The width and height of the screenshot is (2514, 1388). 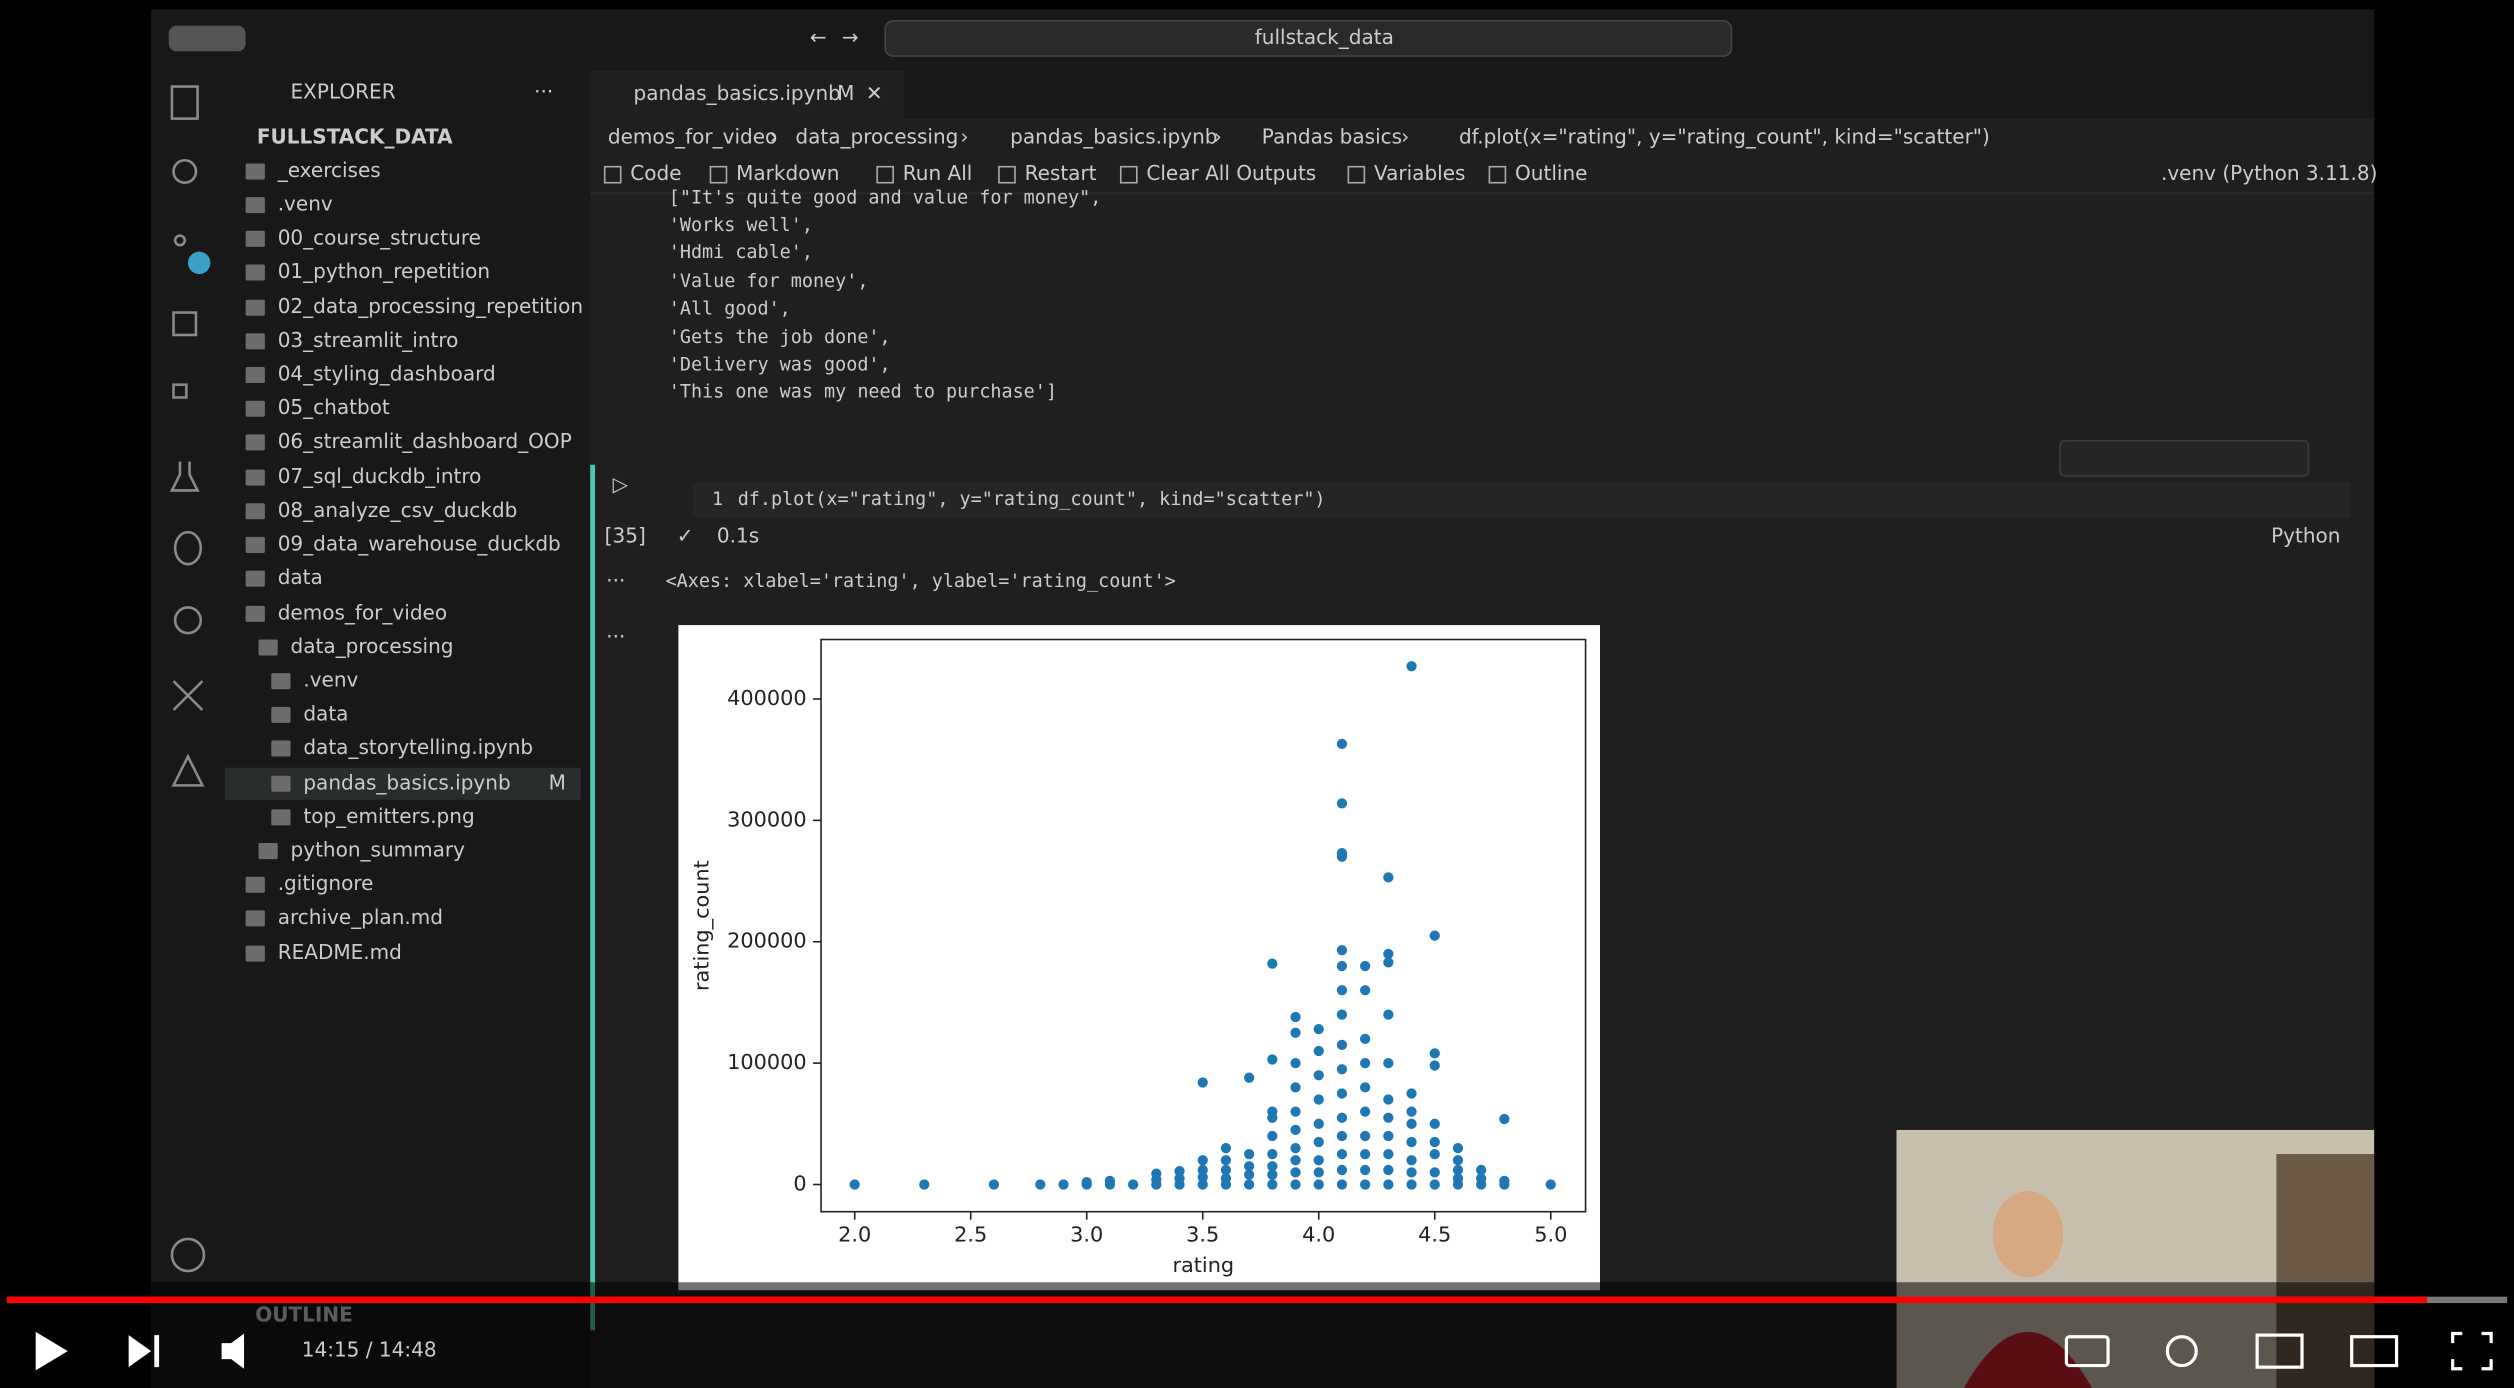 I want to click on tools-icon, so click(x=188, y=695).